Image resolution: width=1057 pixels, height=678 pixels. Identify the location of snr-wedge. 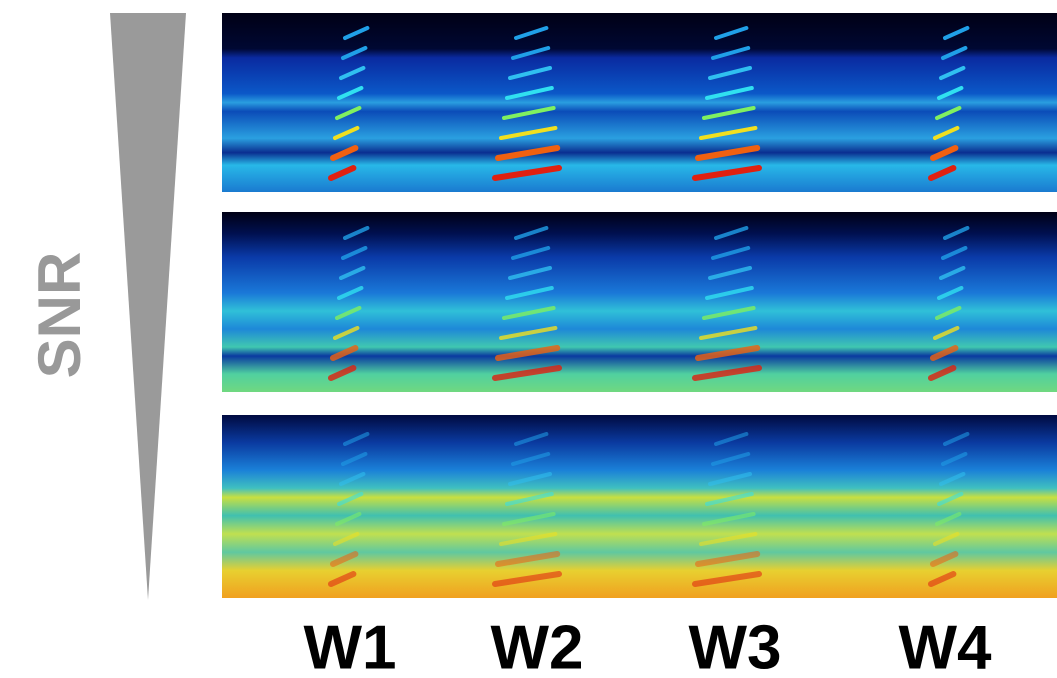
(148, 306).